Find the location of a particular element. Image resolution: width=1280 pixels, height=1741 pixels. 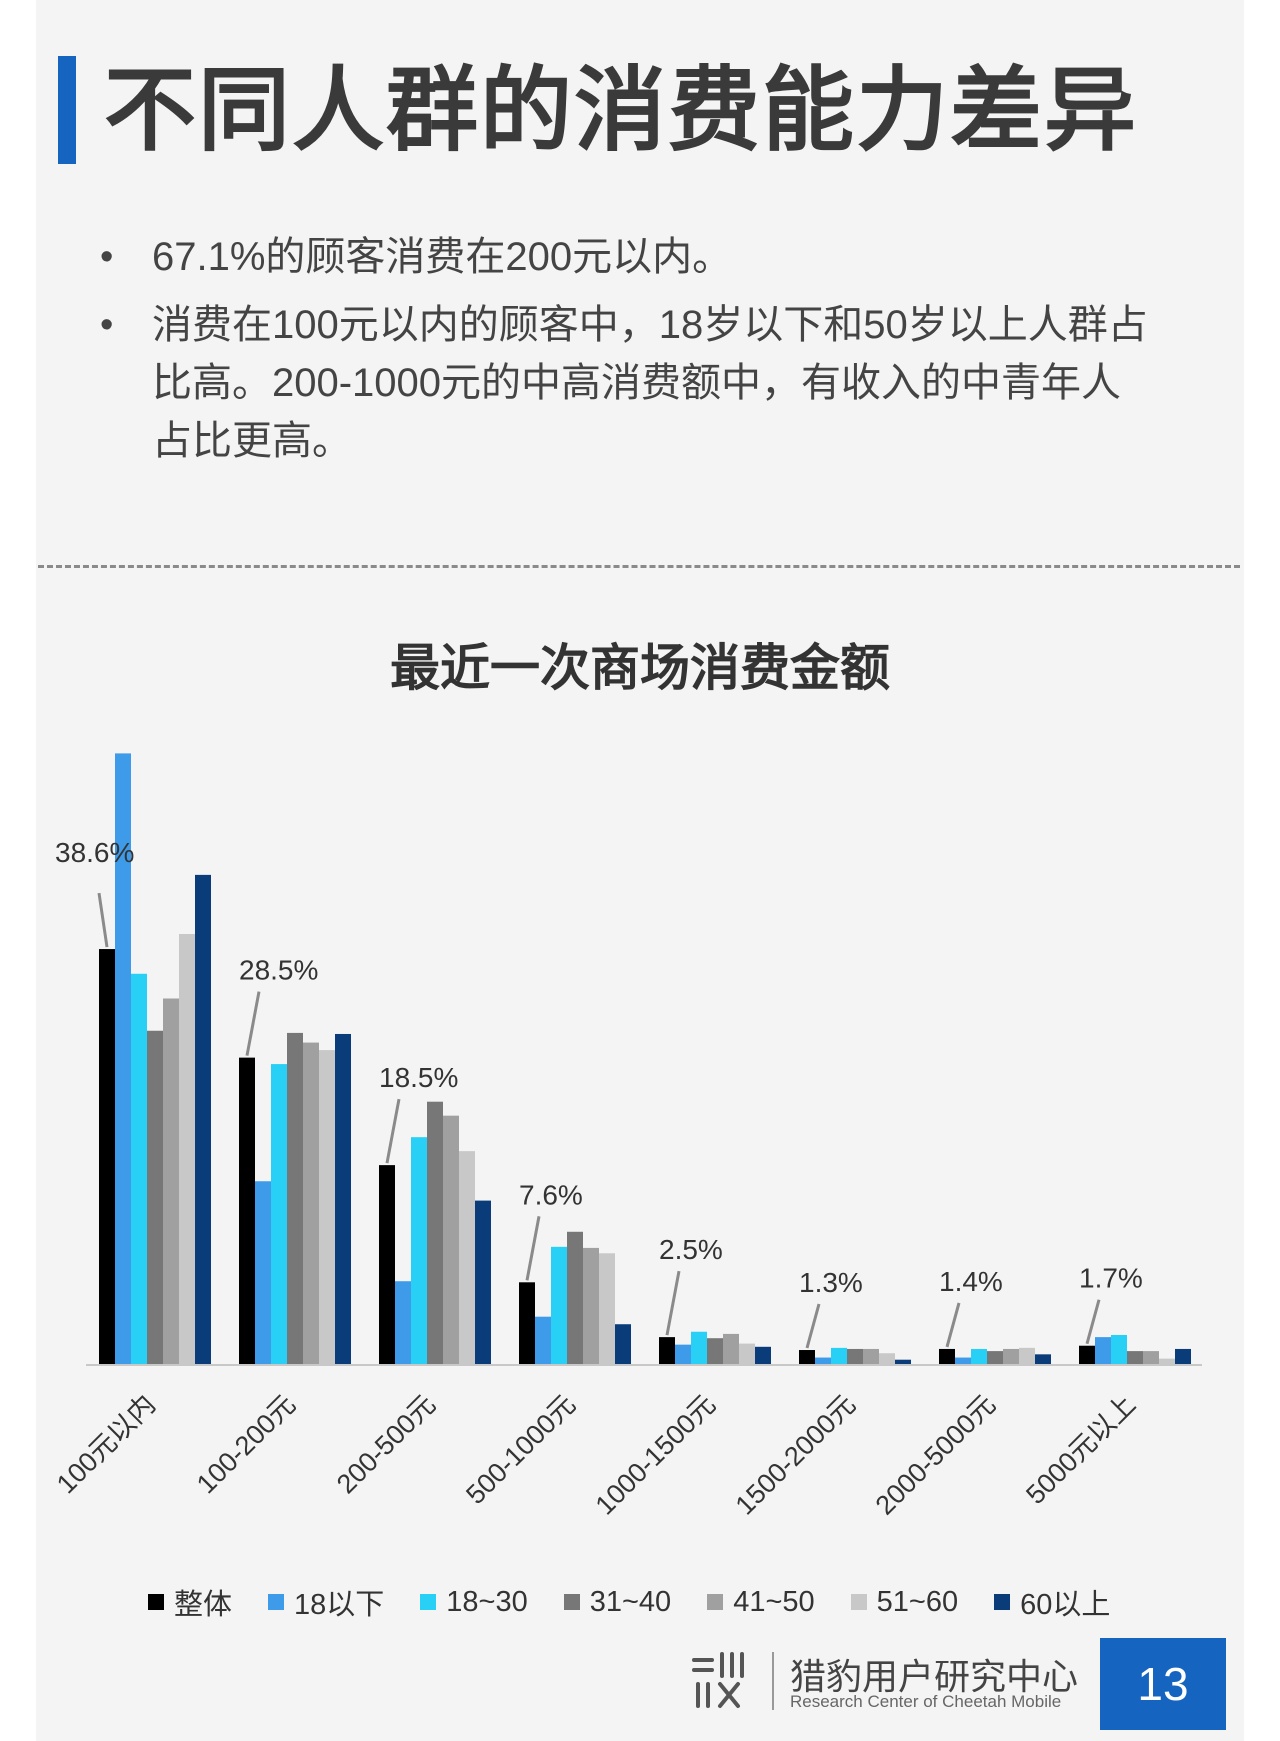

legend-label: 51~60 is located at coordinates (917, 1601).